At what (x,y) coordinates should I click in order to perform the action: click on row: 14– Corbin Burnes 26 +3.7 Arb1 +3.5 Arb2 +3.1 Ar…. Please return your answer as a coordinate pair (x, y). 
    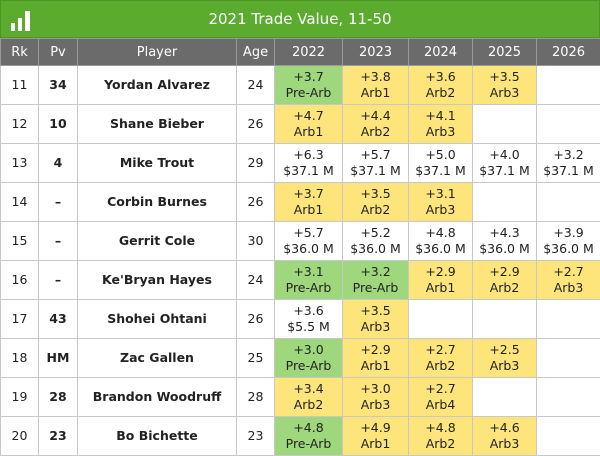
    Looking at the image, I should click on (300, 202).